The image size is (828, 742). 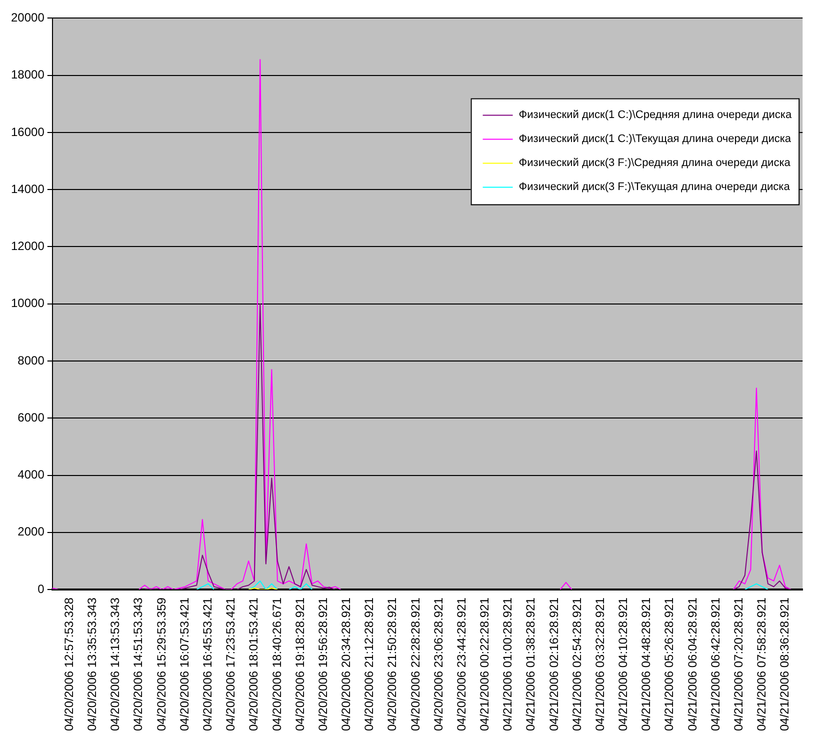 What do you see at coordinates (738, 664) in the screenshot?
I see `x-tick-label: 04/21/2006 07:20:28.921` at bounding box center [738, 664].